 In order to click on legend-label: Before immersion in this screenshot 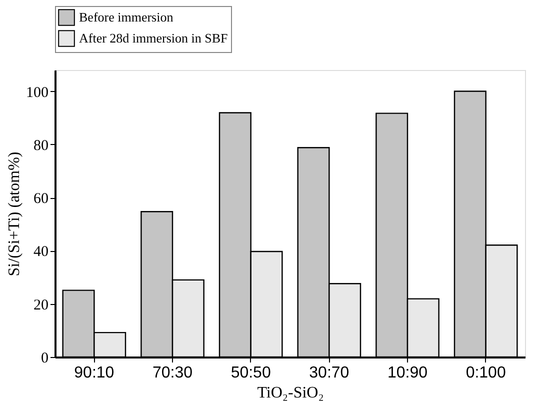, I will do `click(126, 17)`.